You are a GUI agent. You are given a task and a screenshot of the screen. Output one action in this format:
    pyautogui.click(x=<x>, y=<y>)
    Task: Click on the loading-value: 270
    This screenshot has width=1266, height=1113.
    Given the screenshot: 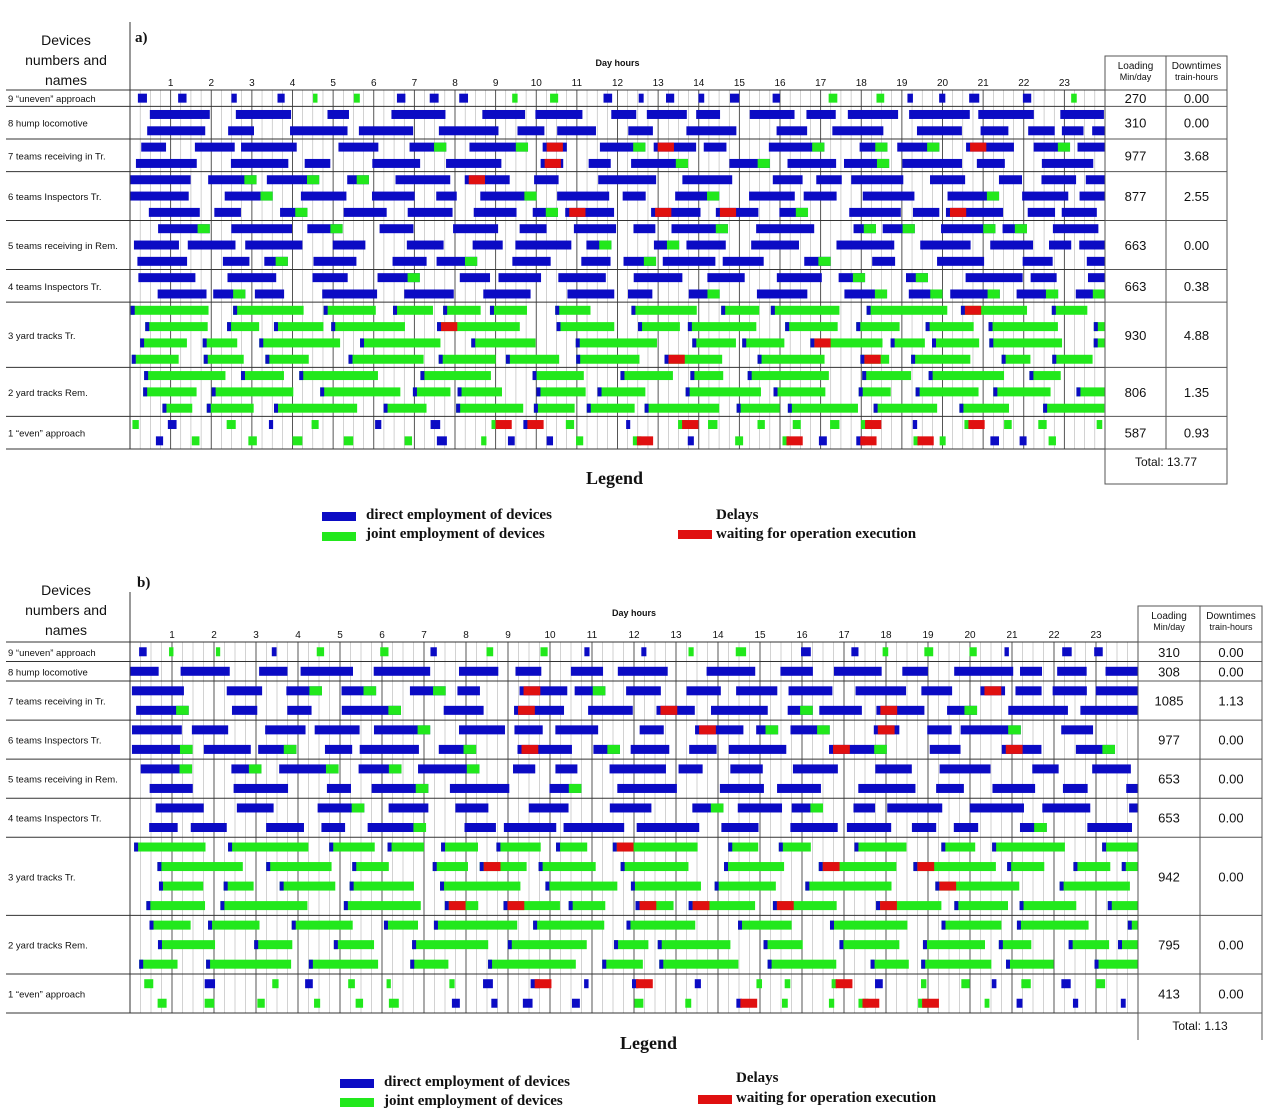 What is the action you would take?
    pyautogui.click(x=1136, y=98)
    